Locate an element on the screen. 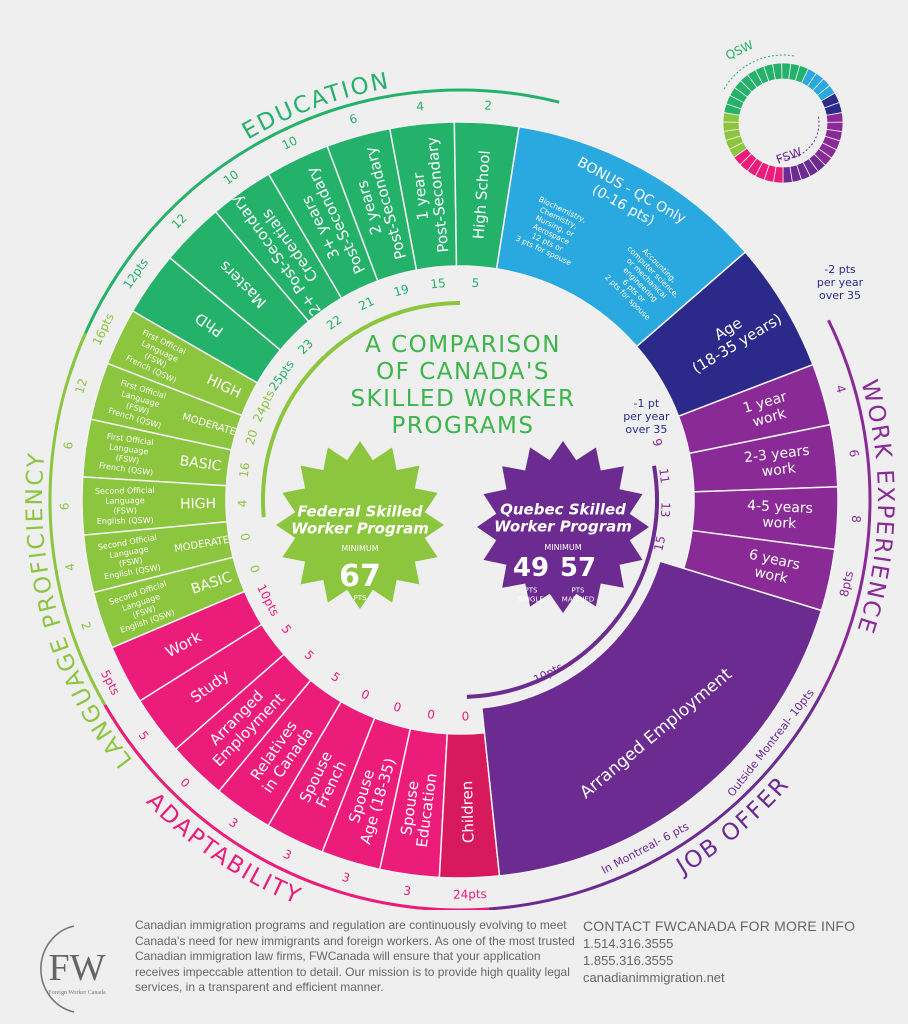 The width and height of the screenshot is (908, 1024). qsw-married-points: 57 is located at coordinates (578, 568).